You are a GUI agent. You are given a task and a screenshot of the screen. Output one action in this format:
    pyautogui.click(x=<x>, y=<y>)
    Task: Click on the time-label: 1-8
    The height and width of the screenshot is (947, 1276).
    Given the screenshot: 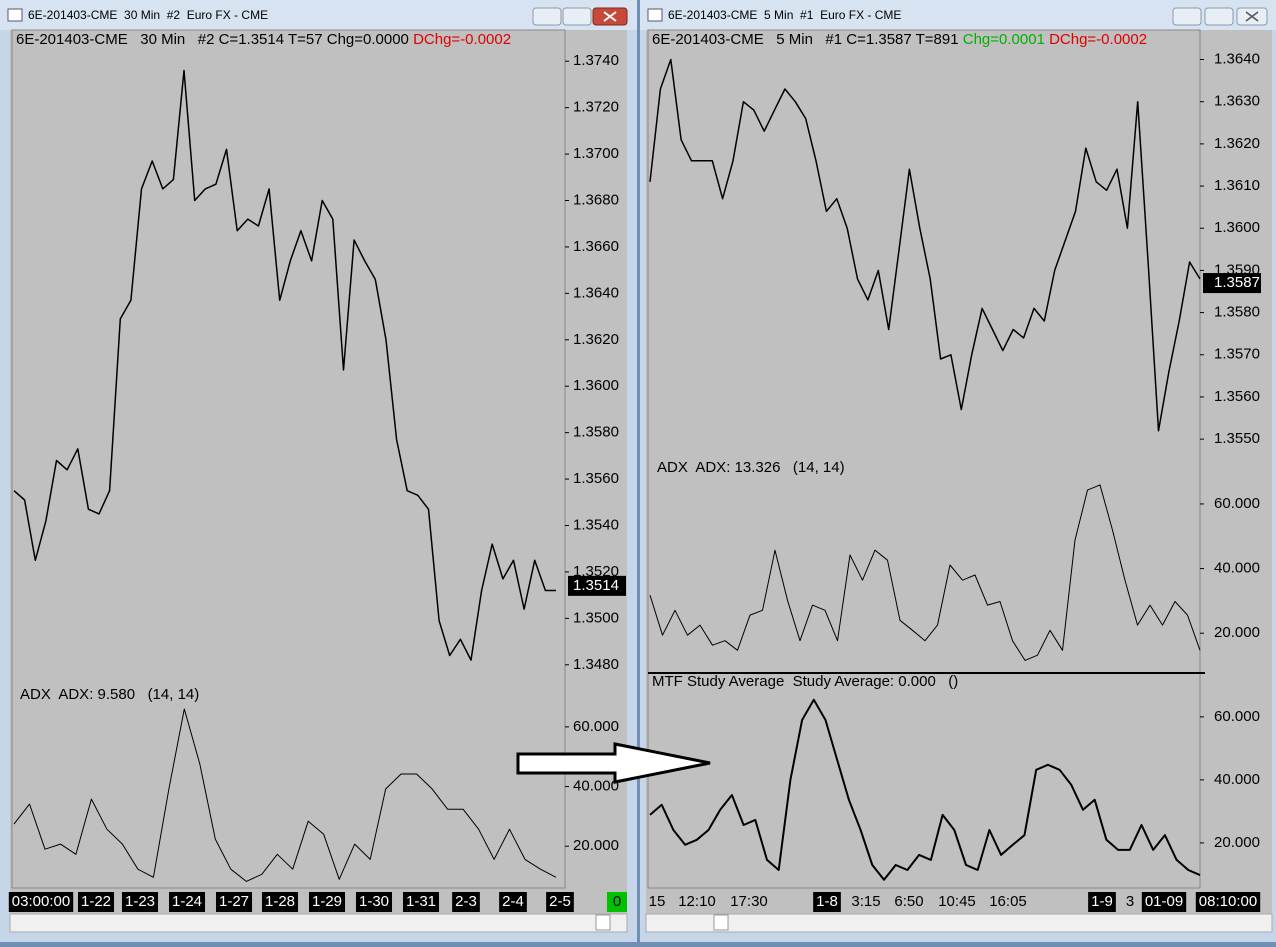 What is the action you would take?
    pyautogui.click(x=827, y=901)
    